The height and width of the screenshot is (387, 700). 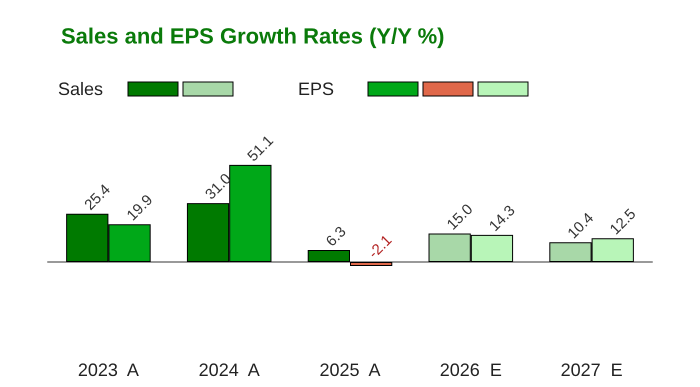 What do you see at coordinates (140, 208) in the screenshot?
I see `data-label: 19.9` at bounding box center [140, 208].